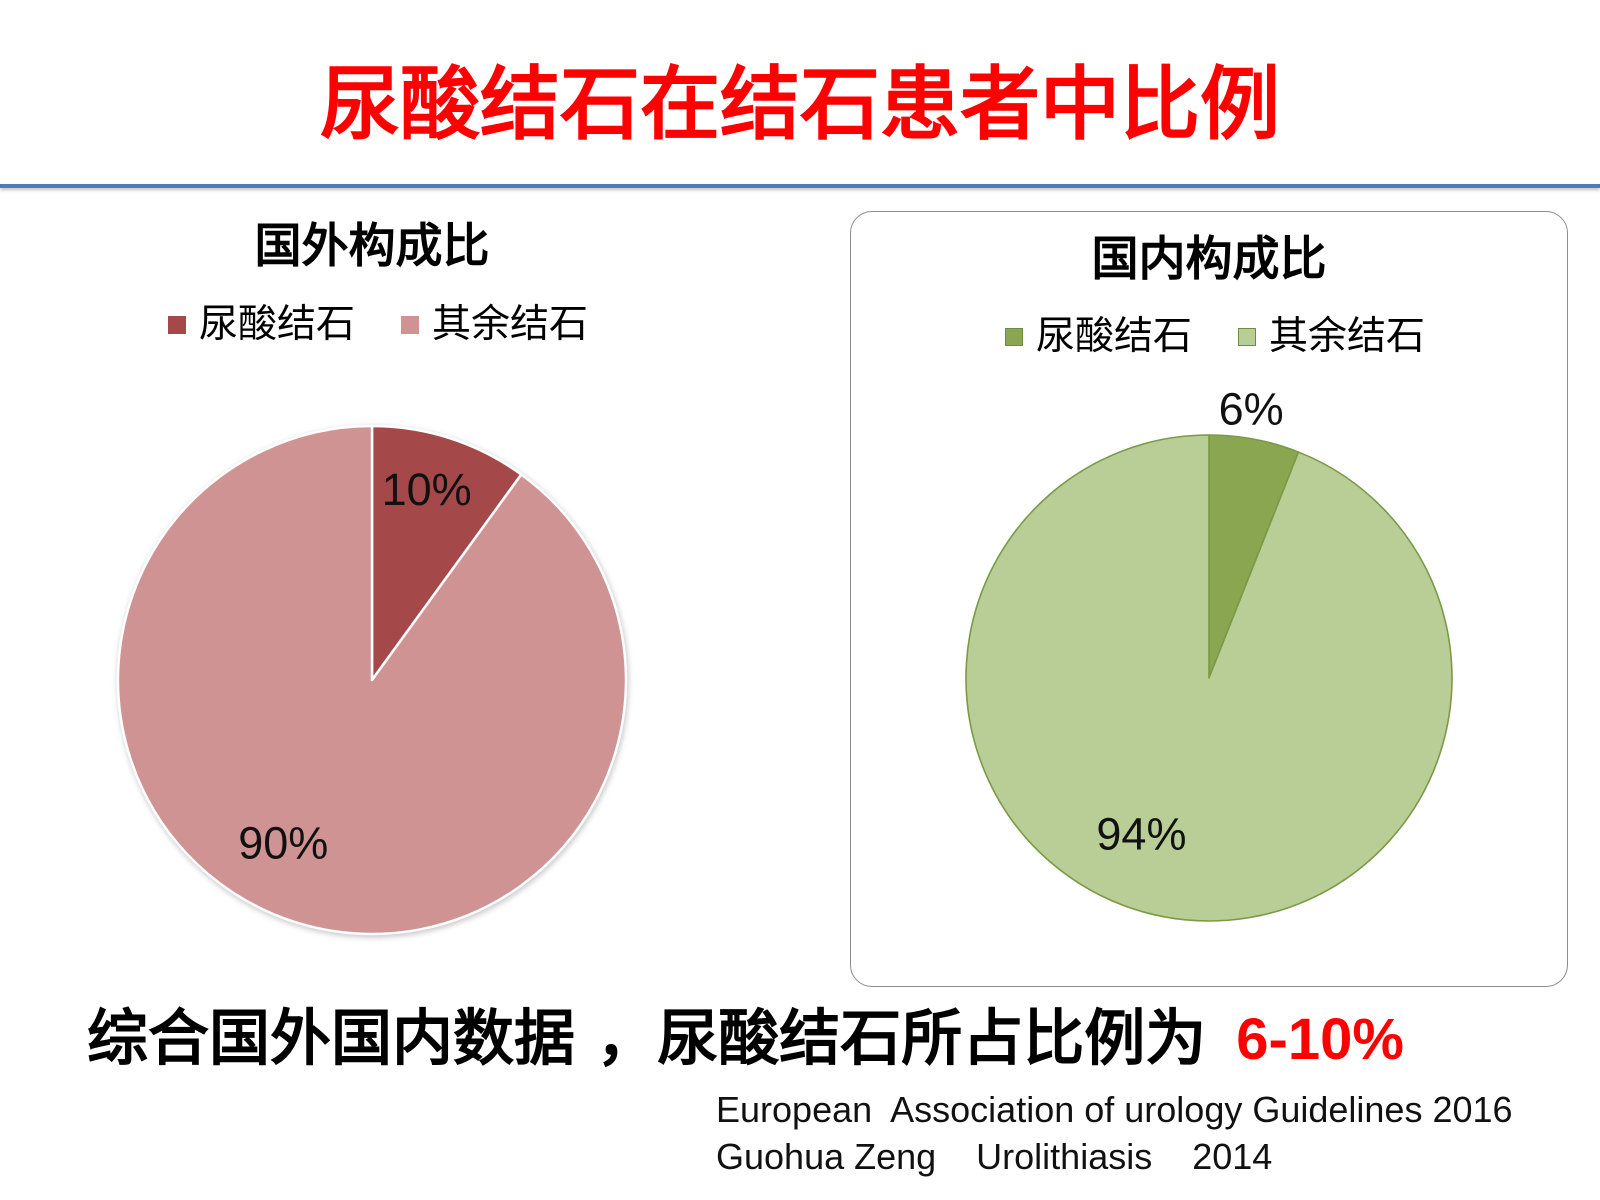 This screenshot has height=1200, width=1600. I want to click on foreign-other-stone-slice, so click(372, 680).